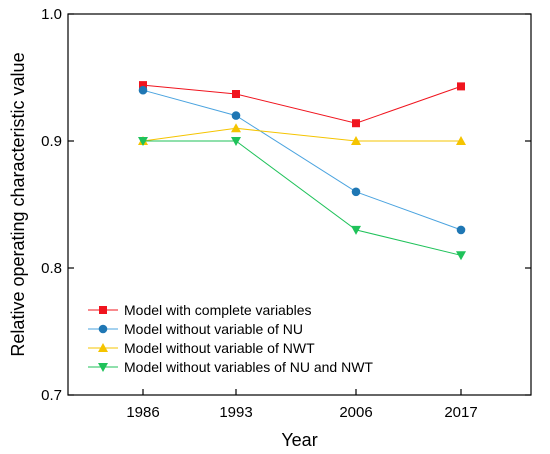  What do you see at coordinates (18, 204) in the screenshot?
I see `y-axis-title: Relative operating characteristic value` at bounding box center [18, 204].